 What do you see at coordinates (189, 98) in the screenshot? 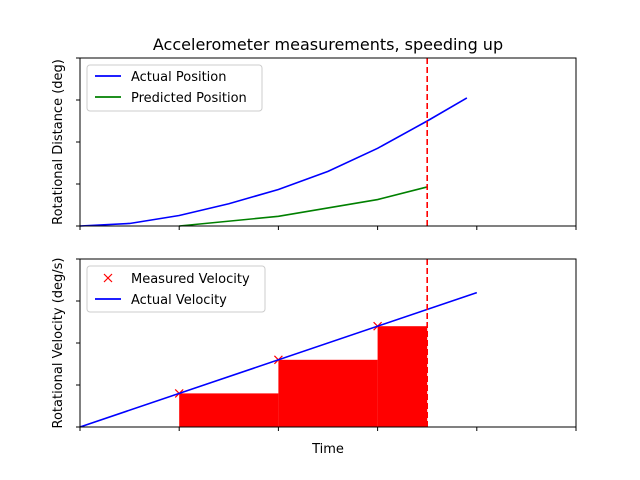
I see `legend-label-predicted-position: Predicted Position` at bounding box center [189, 98].